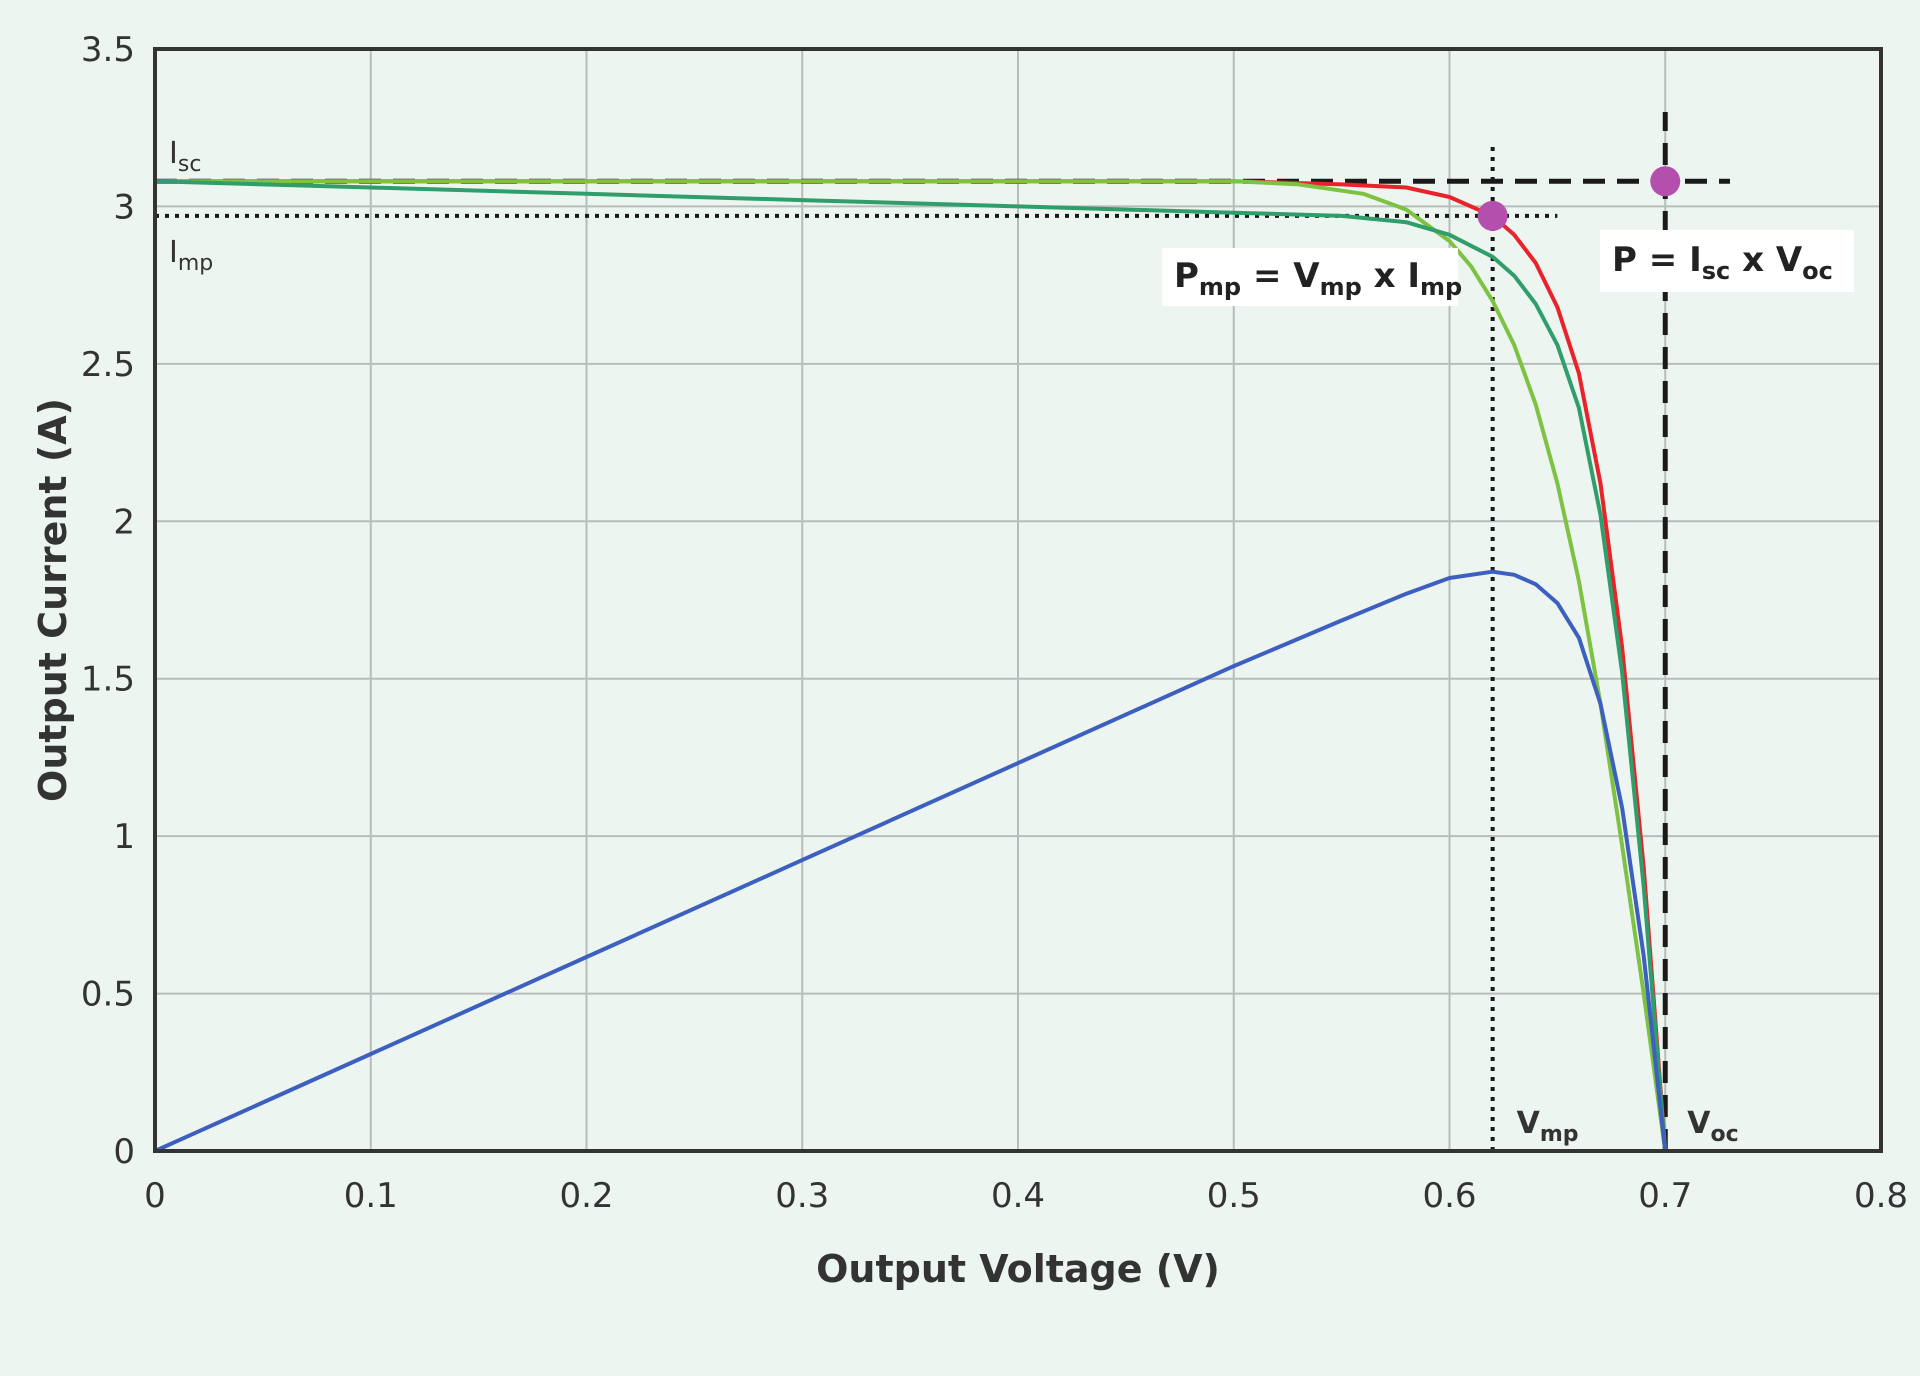 This screenshot has width=1920, height=1376. What do you see at coordinates (108, 680) in the screenshot?
I see `y-tick-label: 1.5` at bounding box center [108, 680].